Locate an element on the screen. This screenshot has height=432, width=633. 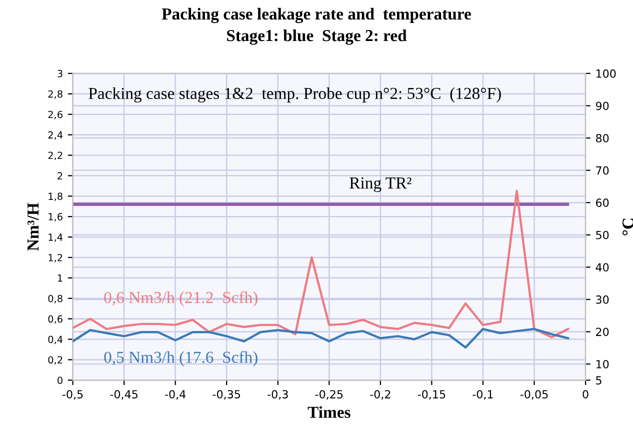
y2-tick-label: 40 is located at coordinates (602, 267).